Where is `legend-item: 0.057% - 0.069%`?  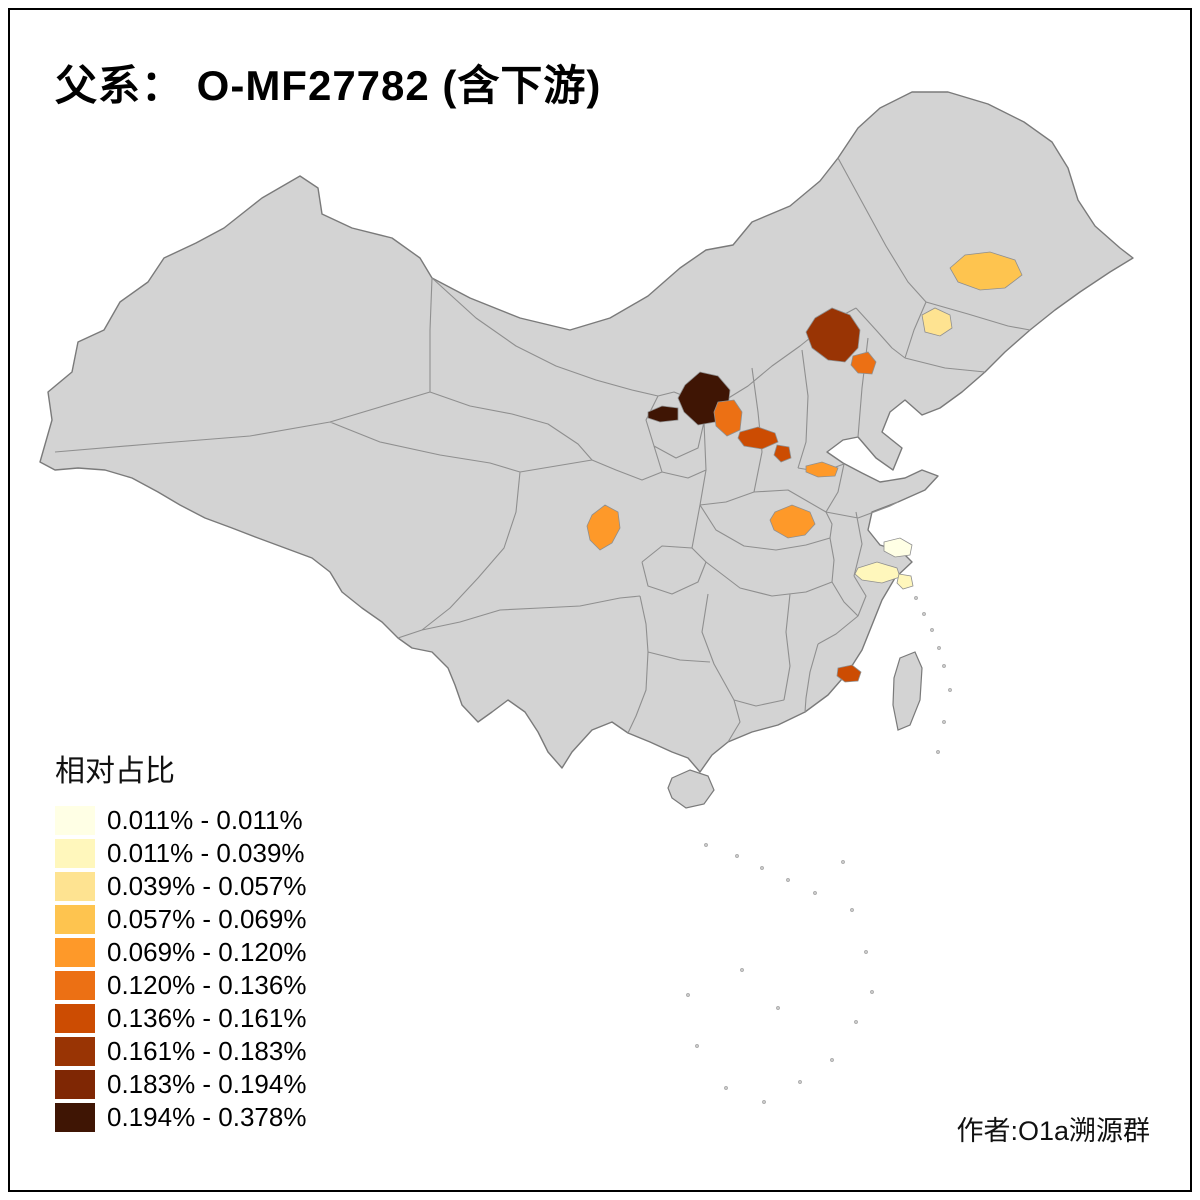 legend-item: 0.057% - 0.069% is located at coordinates (180, 919).